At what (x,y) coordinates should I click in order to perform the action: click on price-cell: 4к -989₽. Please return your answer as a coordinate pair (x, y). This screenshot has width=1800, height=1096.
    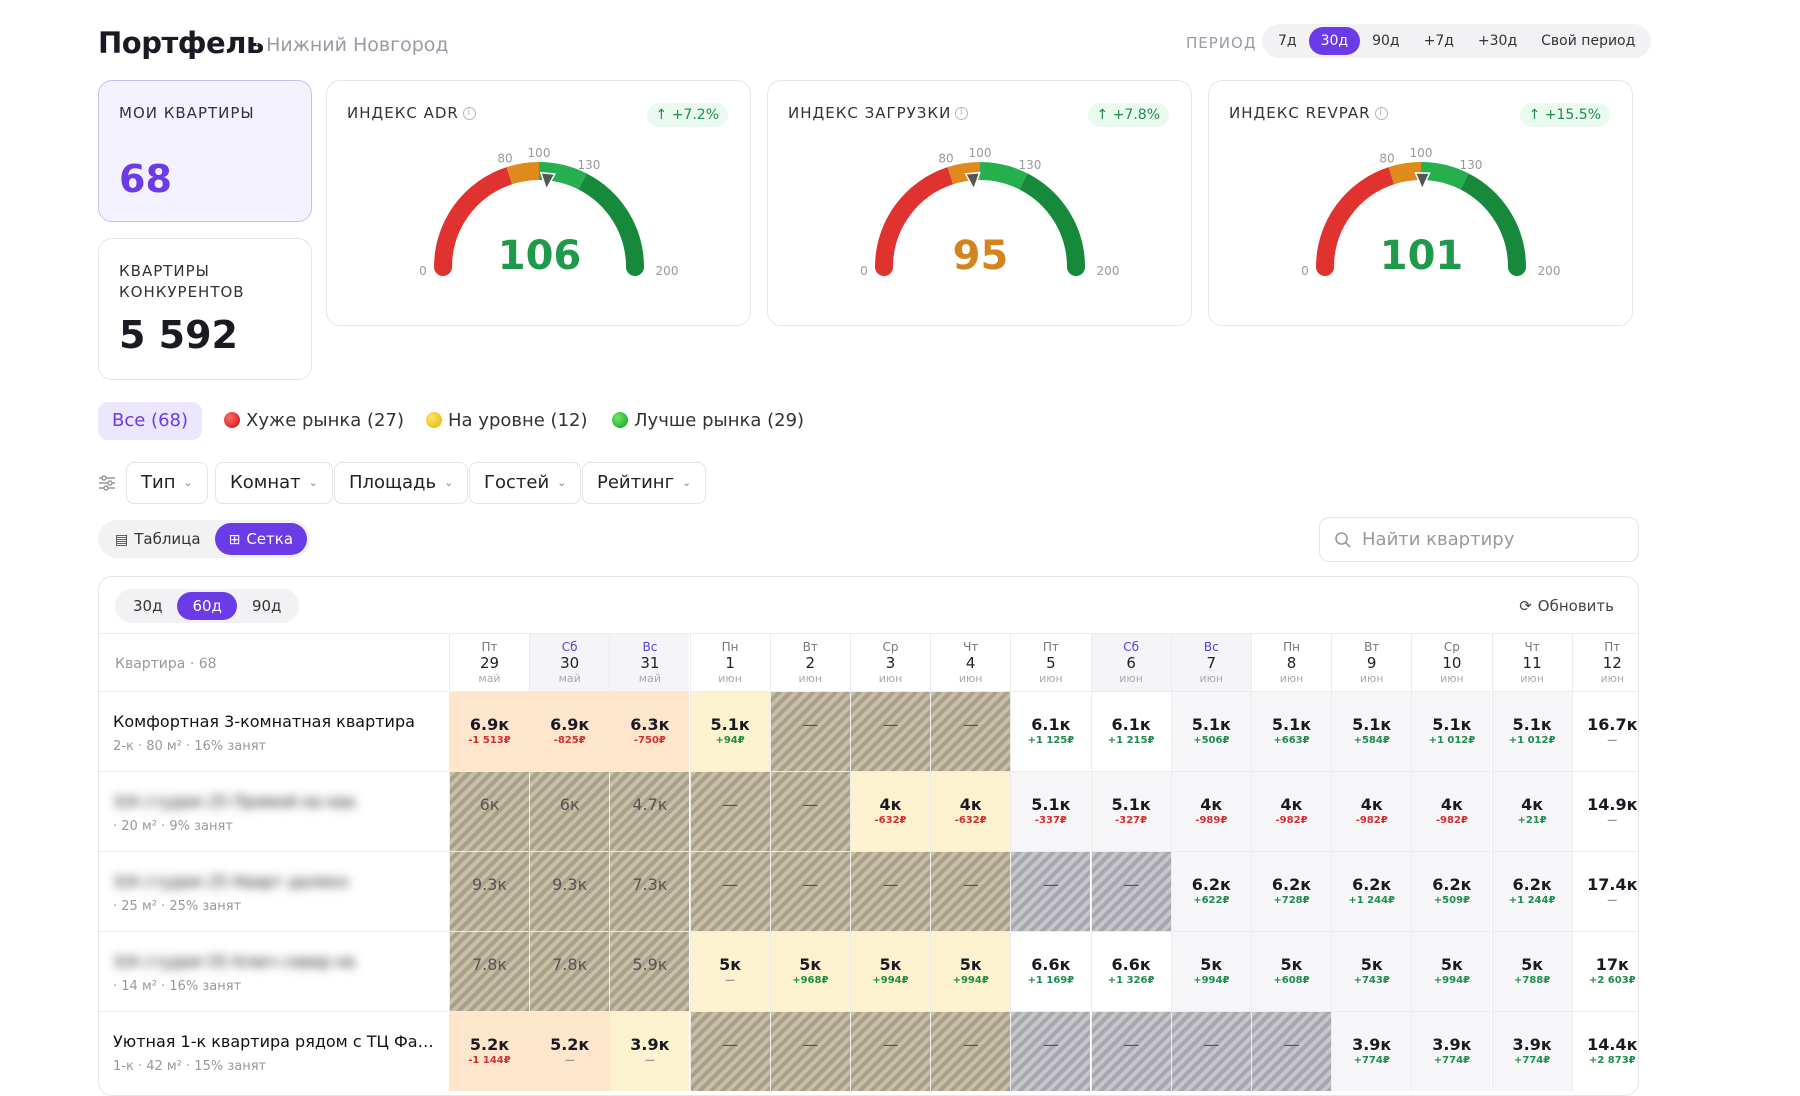
    Looking at the image, I should click on (1210, 811).